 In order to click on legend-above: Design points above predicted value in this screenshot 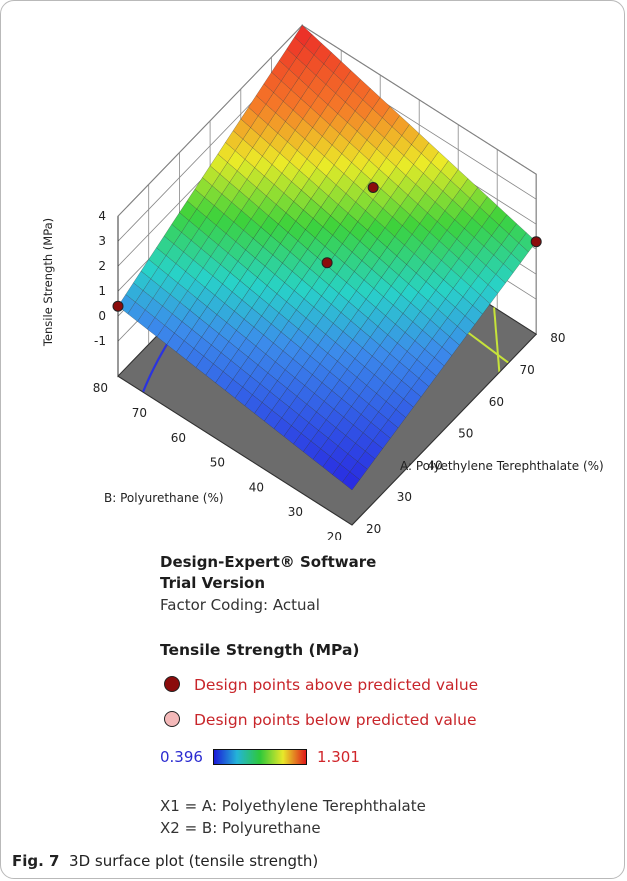, I will do `click(321, 685)`.